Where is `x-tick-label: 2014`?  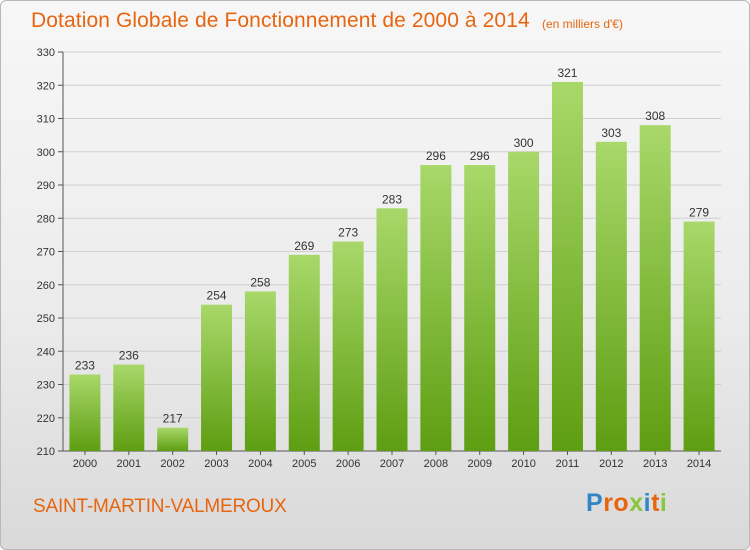
x-tick-label: 2014 is located at coordinates (699, 464).